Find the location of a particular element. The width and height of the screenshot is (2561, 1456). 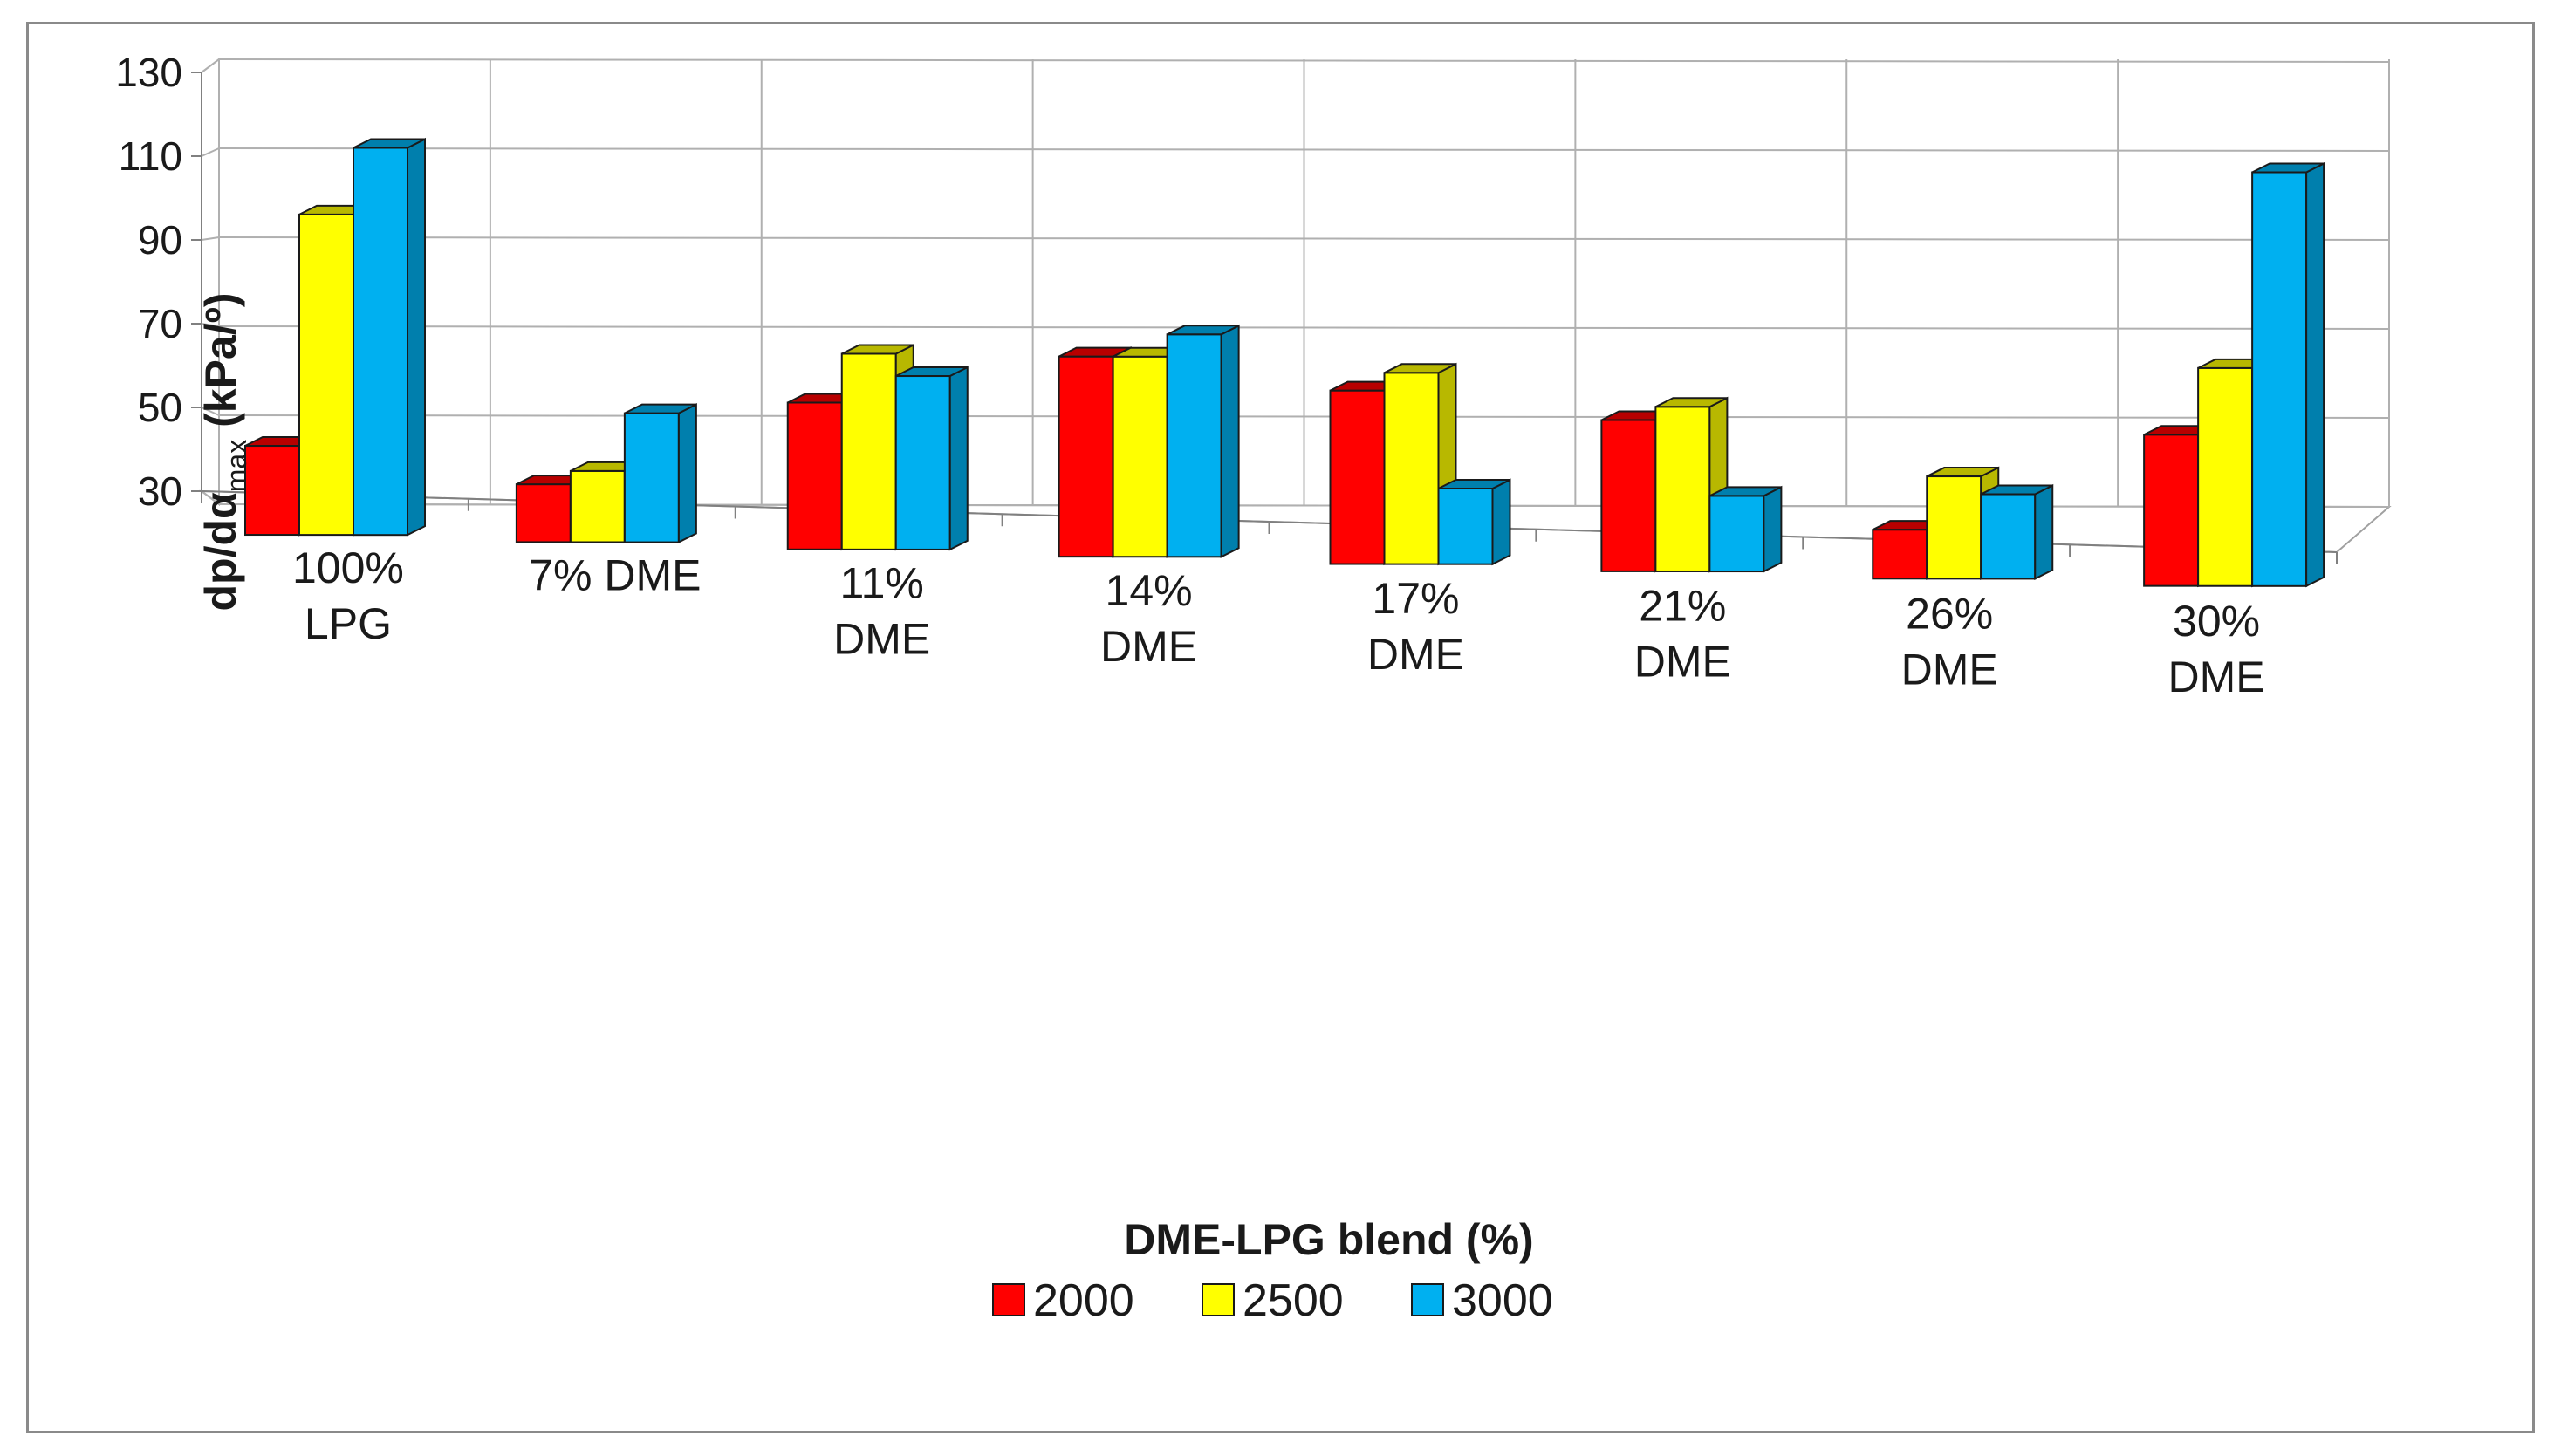

x-category-label: 21% DME is located at coordinates (1682, 634).